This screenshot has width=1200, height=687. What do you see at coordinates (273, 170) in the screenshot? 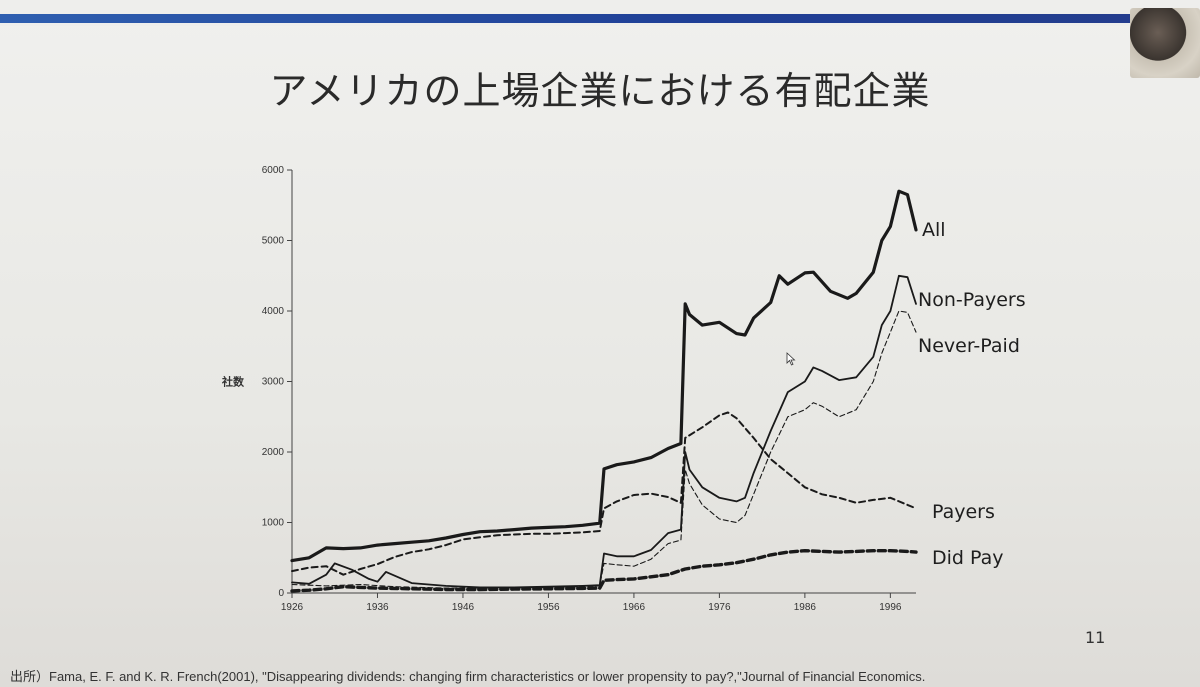
I see `y-tick-label: 6000` at bounding box center [273, 170].